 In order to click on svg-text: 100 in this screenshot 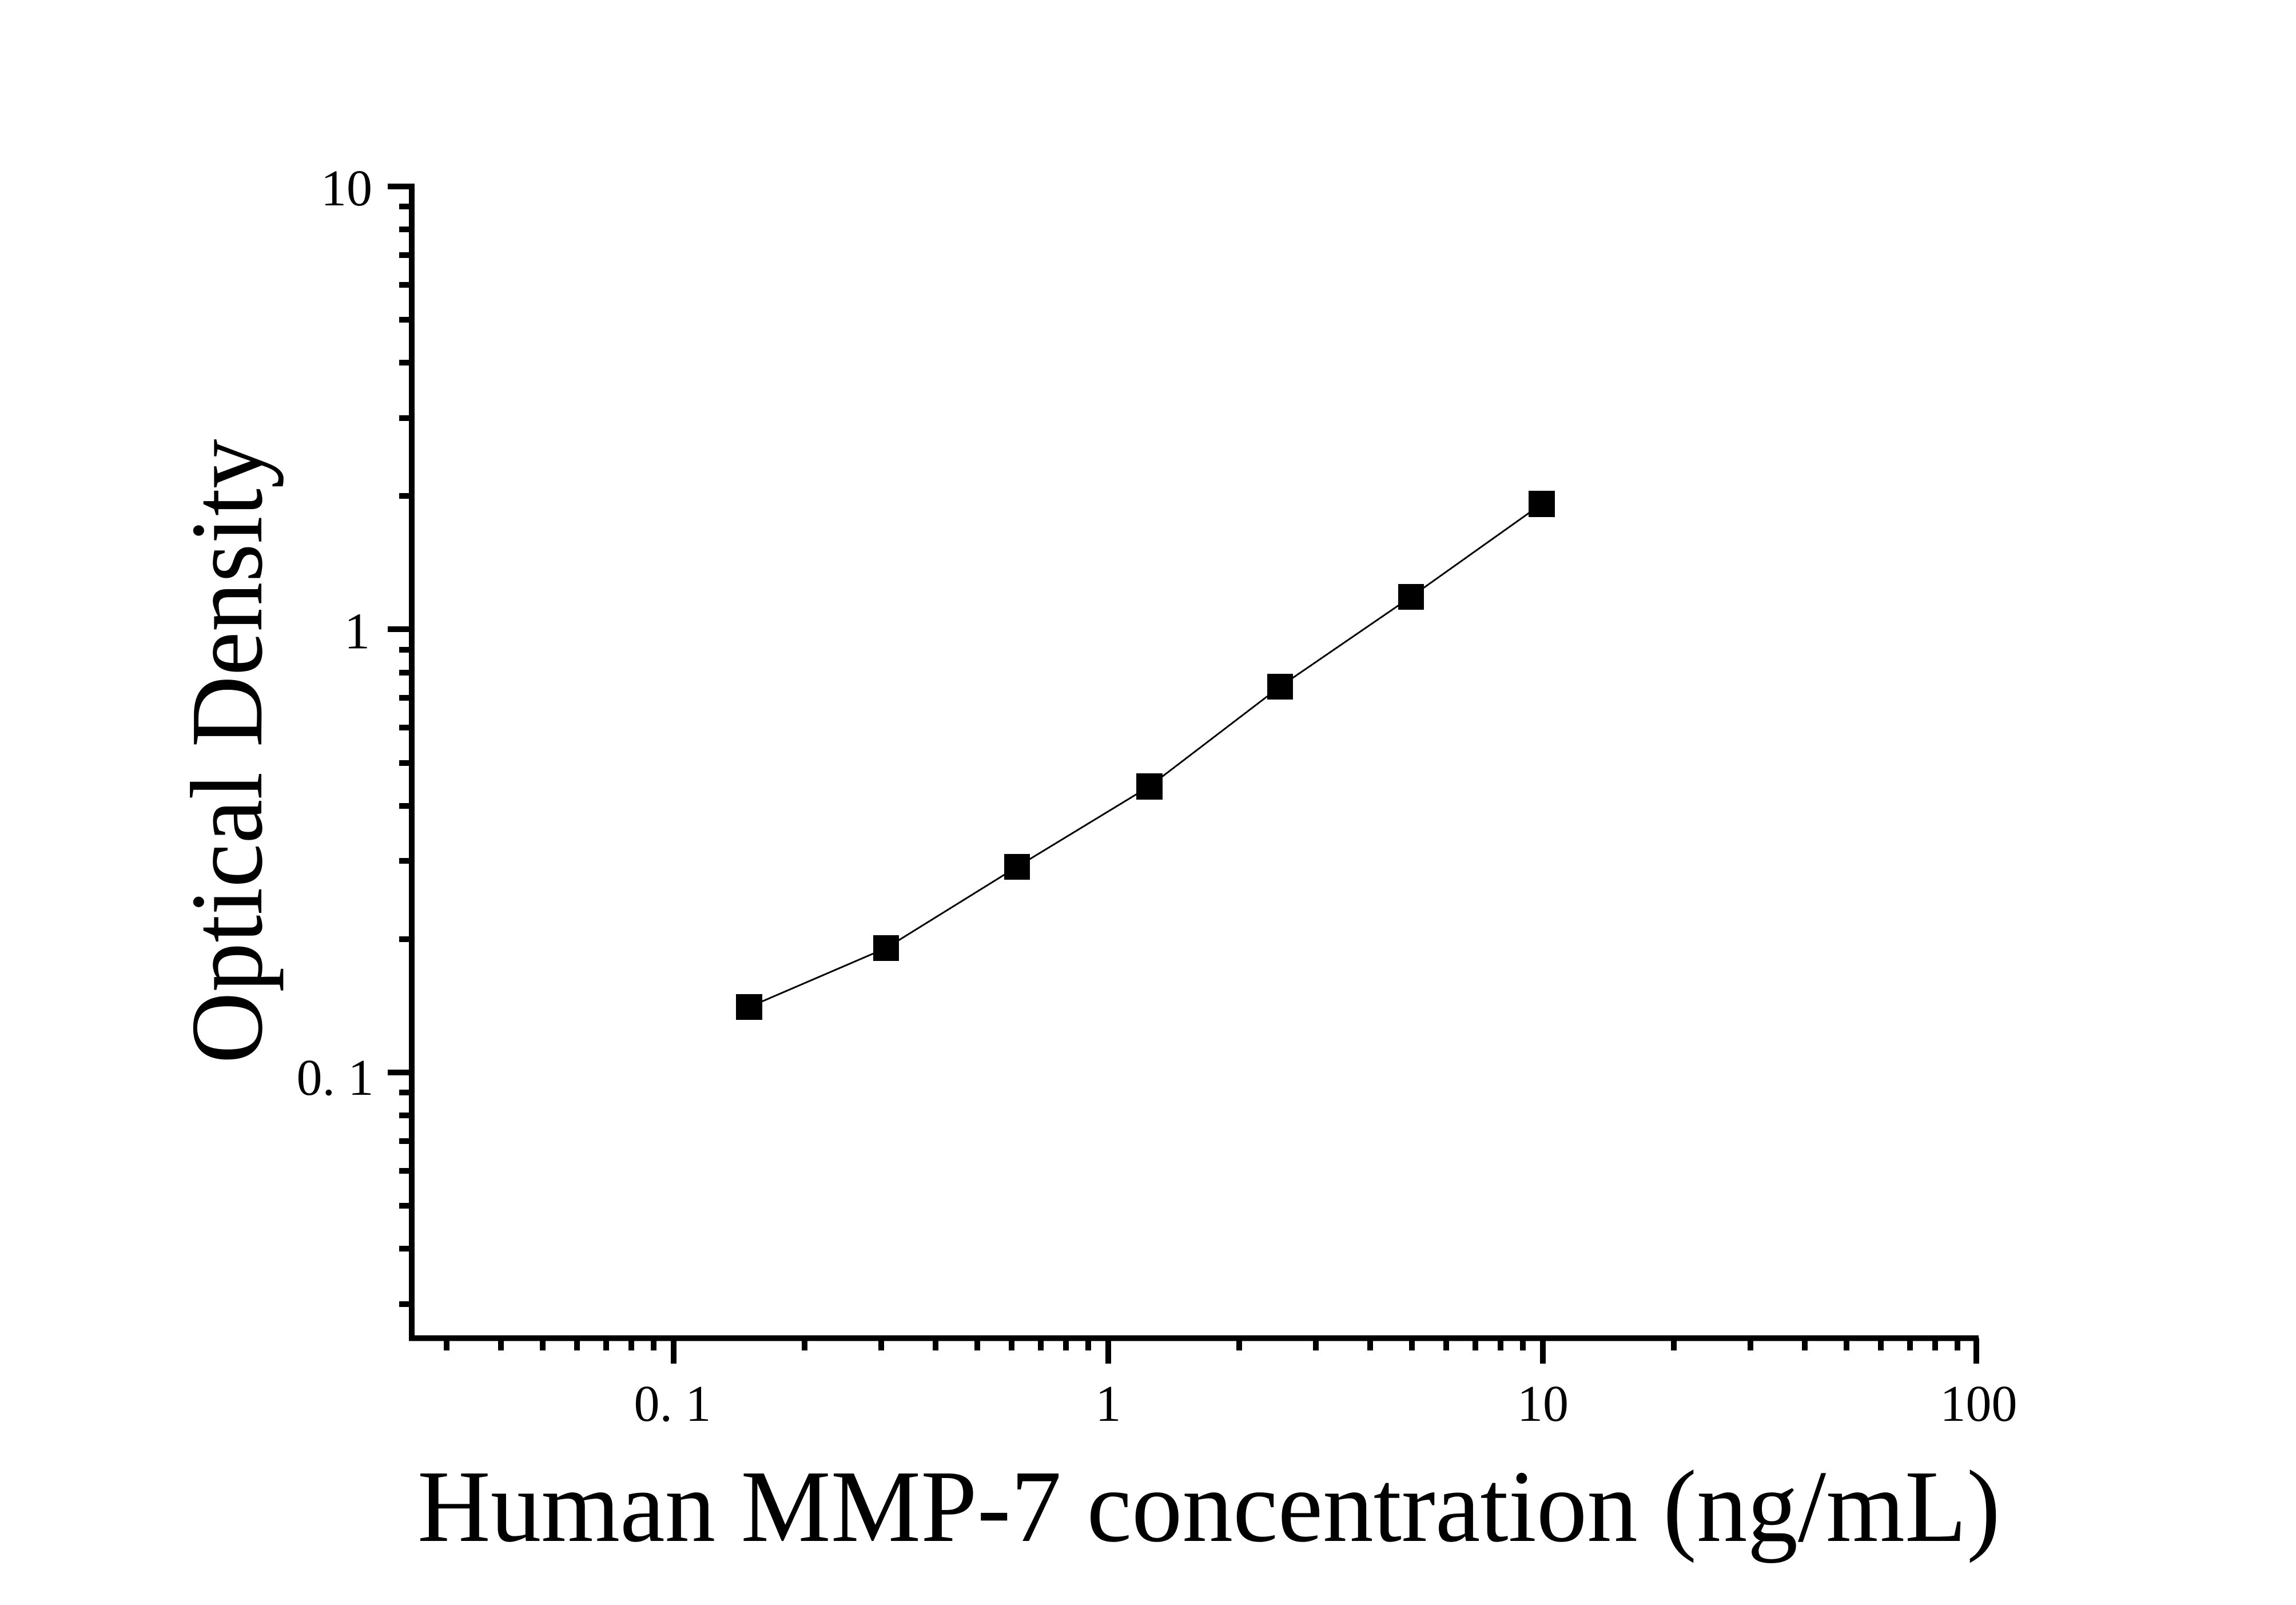, I will do `click(1979, 1404)`.